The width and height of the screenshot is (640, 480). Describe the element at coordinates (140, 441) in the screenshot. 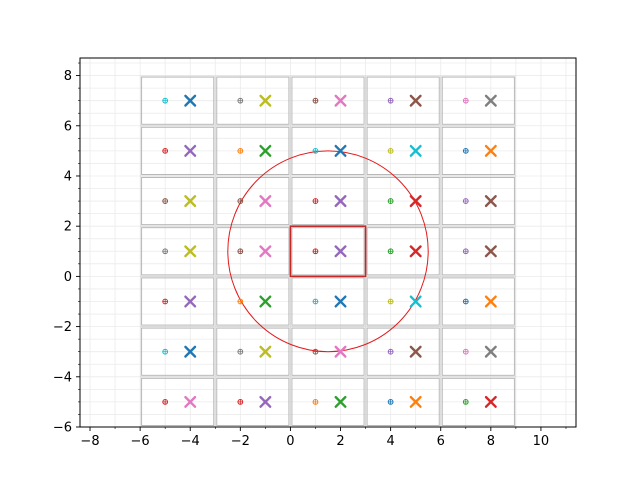

I see `x-tick-label: −6` at that location.